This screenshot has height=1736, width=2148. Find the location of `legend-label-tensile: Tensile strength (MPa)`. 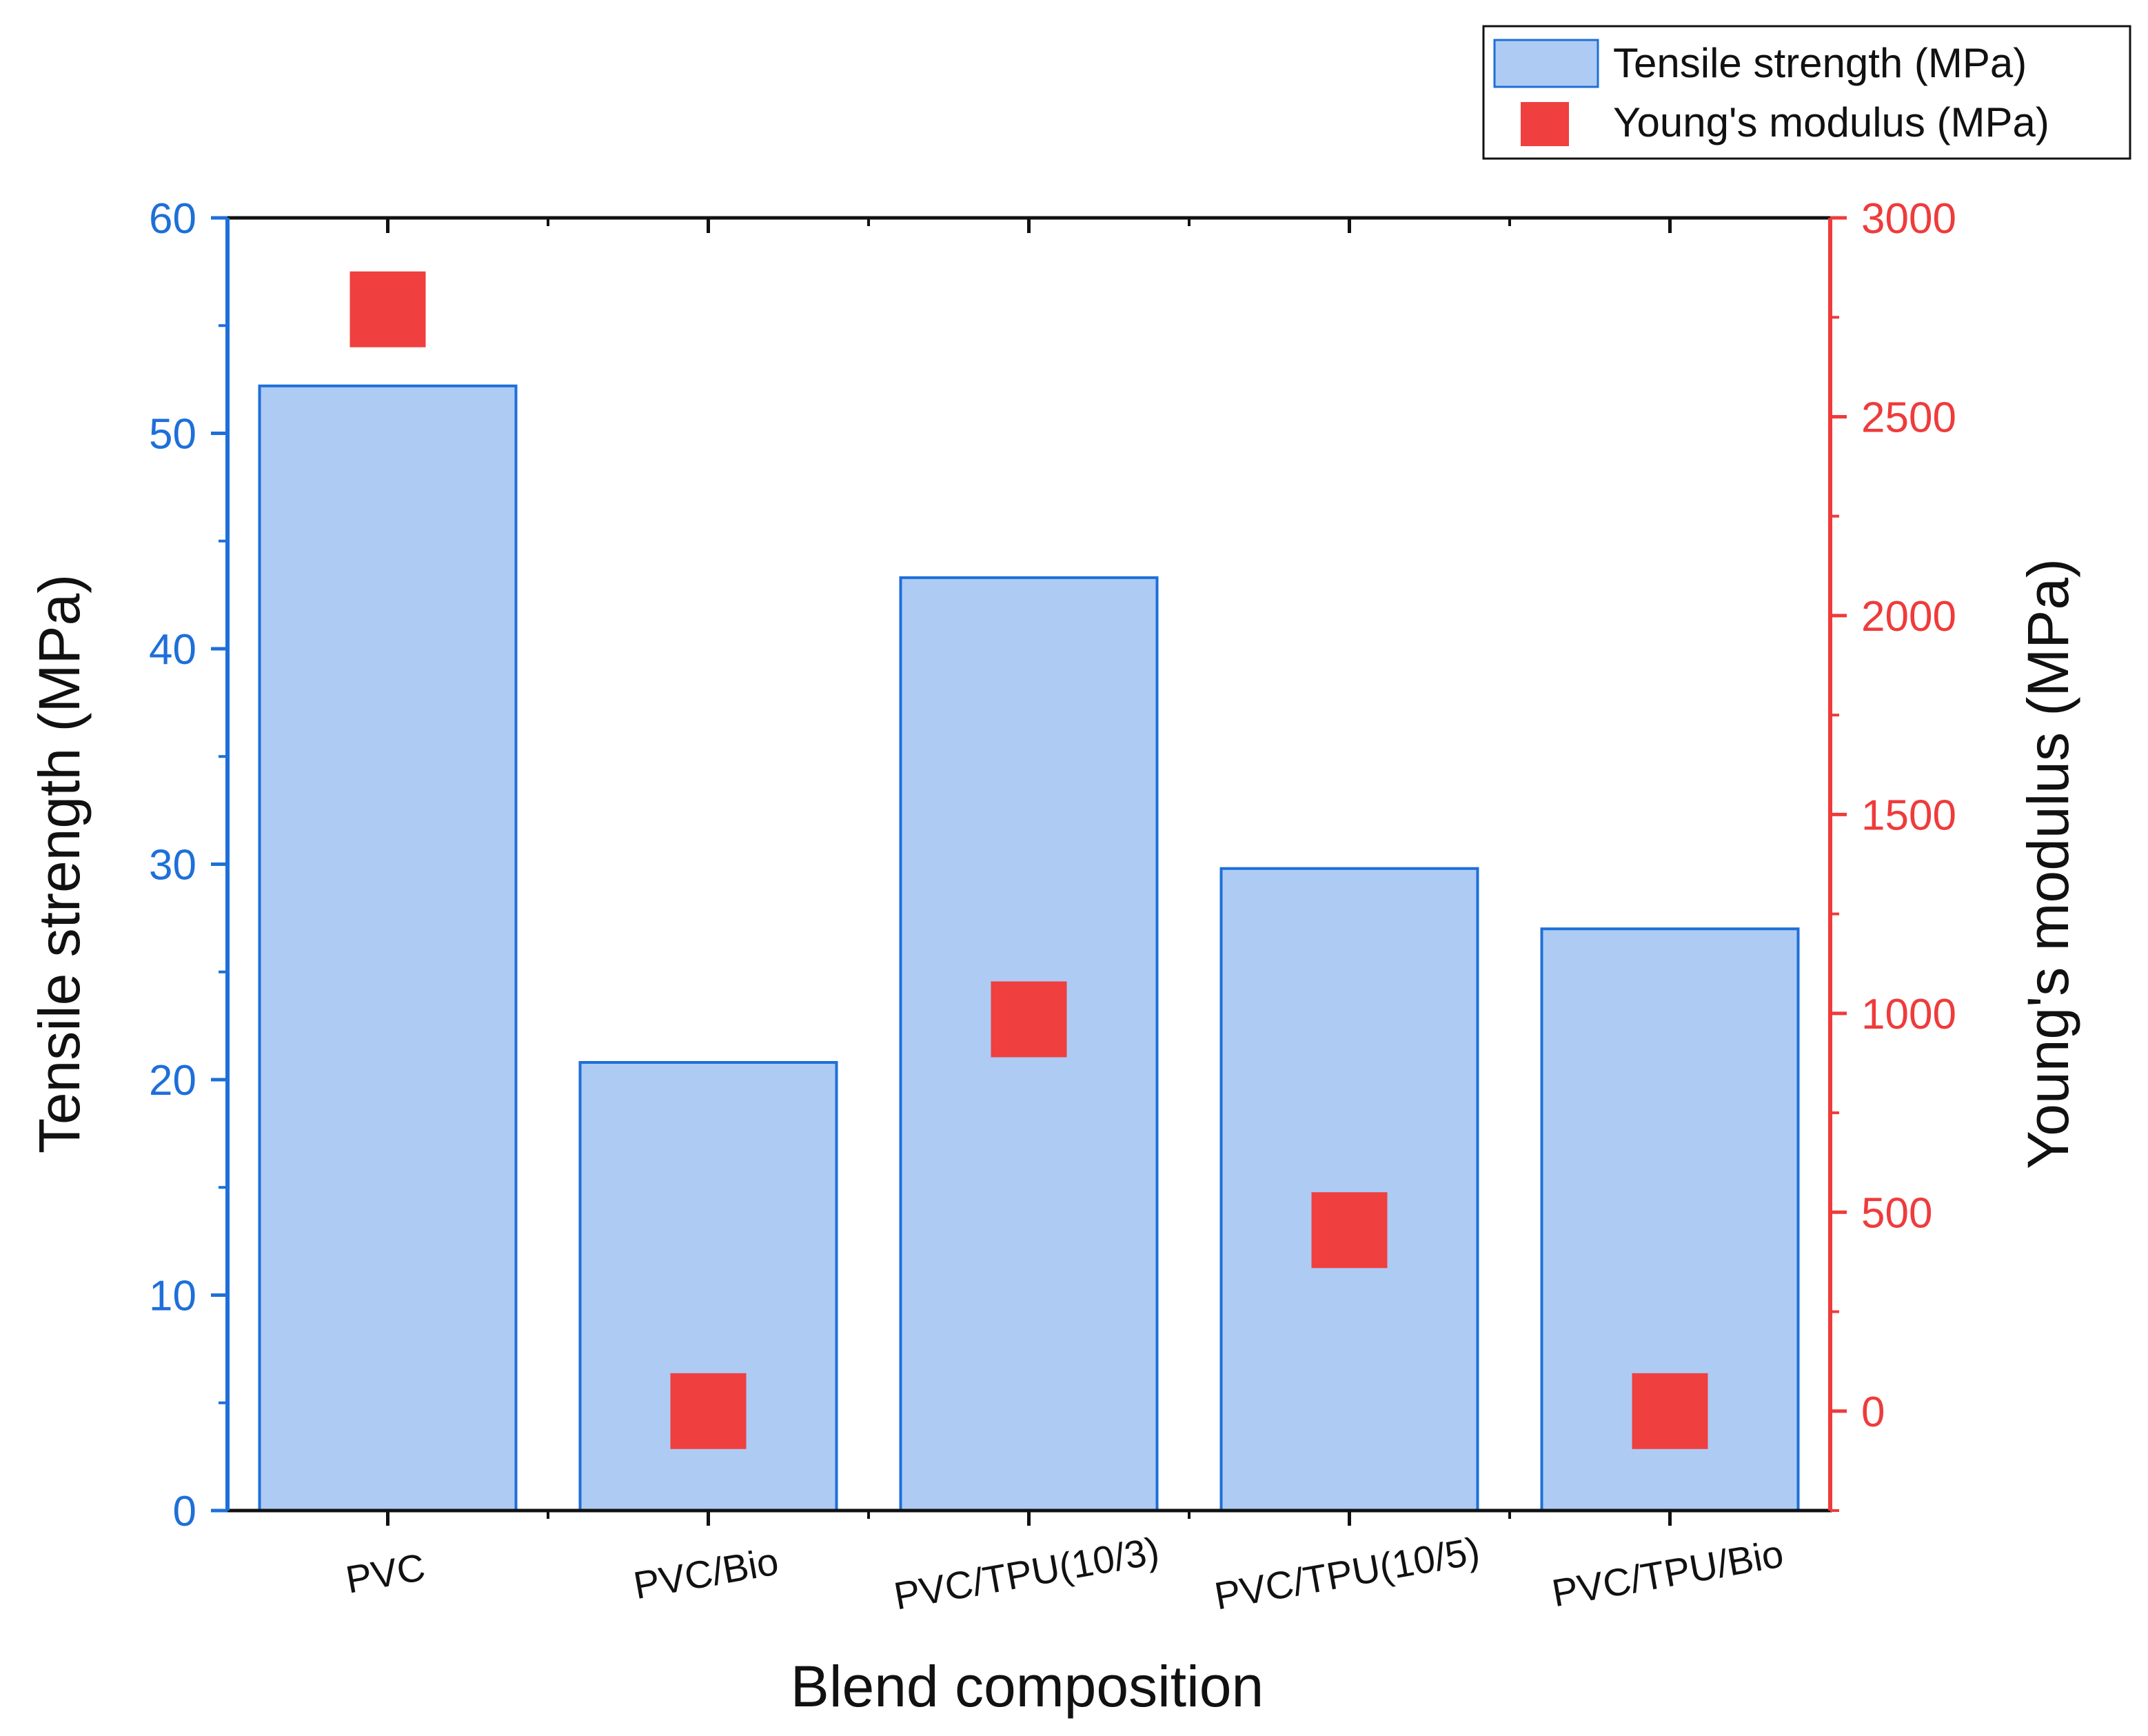

legend-label-tensile: Tensile strength (MPa) is located at coordinates (1820, 63).